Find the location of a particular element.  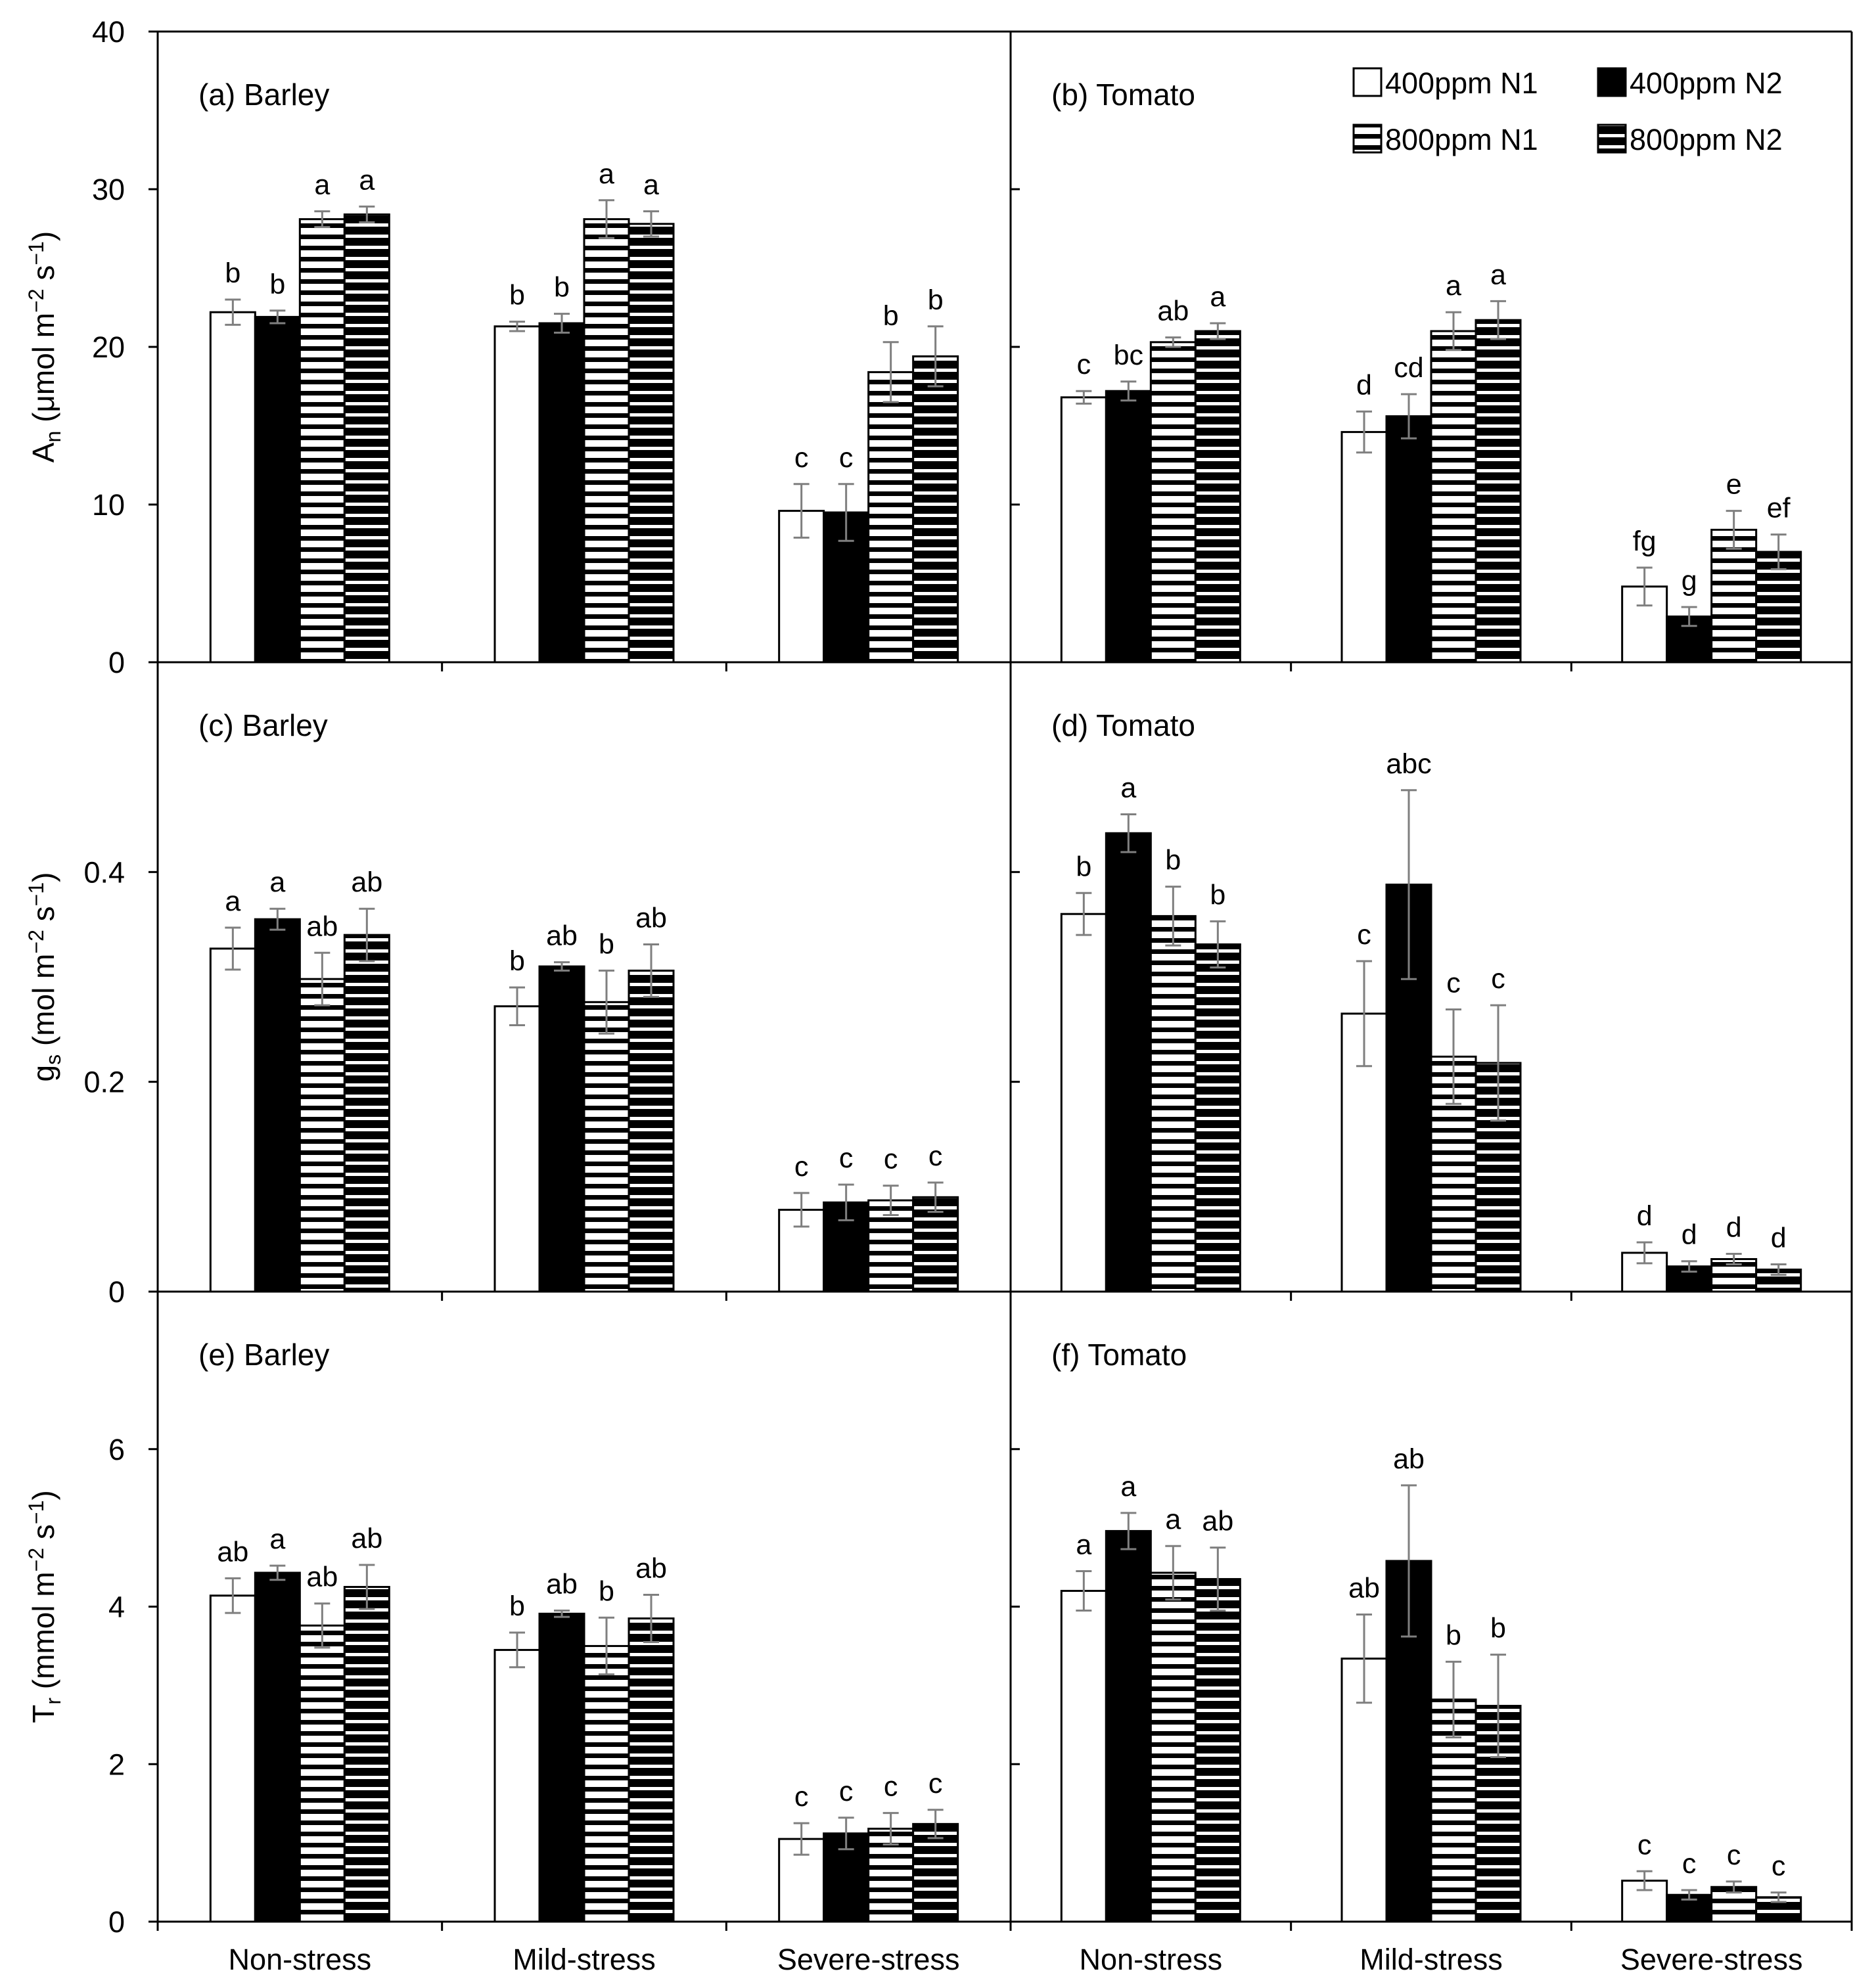

y-axis-title: Tr (mmol m−2 s−1) is located at coordinates (44, 1607).